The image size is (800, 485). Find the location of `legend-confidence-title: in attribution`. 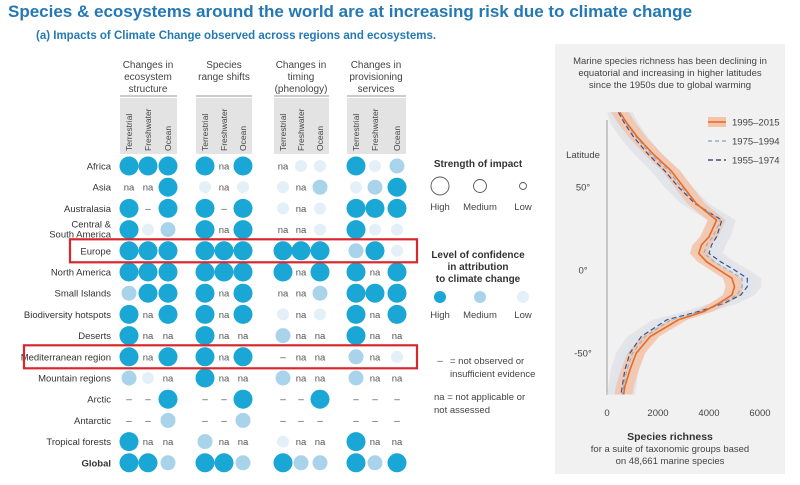

legend-confidence-title: in attribution is located at coordinates (477, 267).